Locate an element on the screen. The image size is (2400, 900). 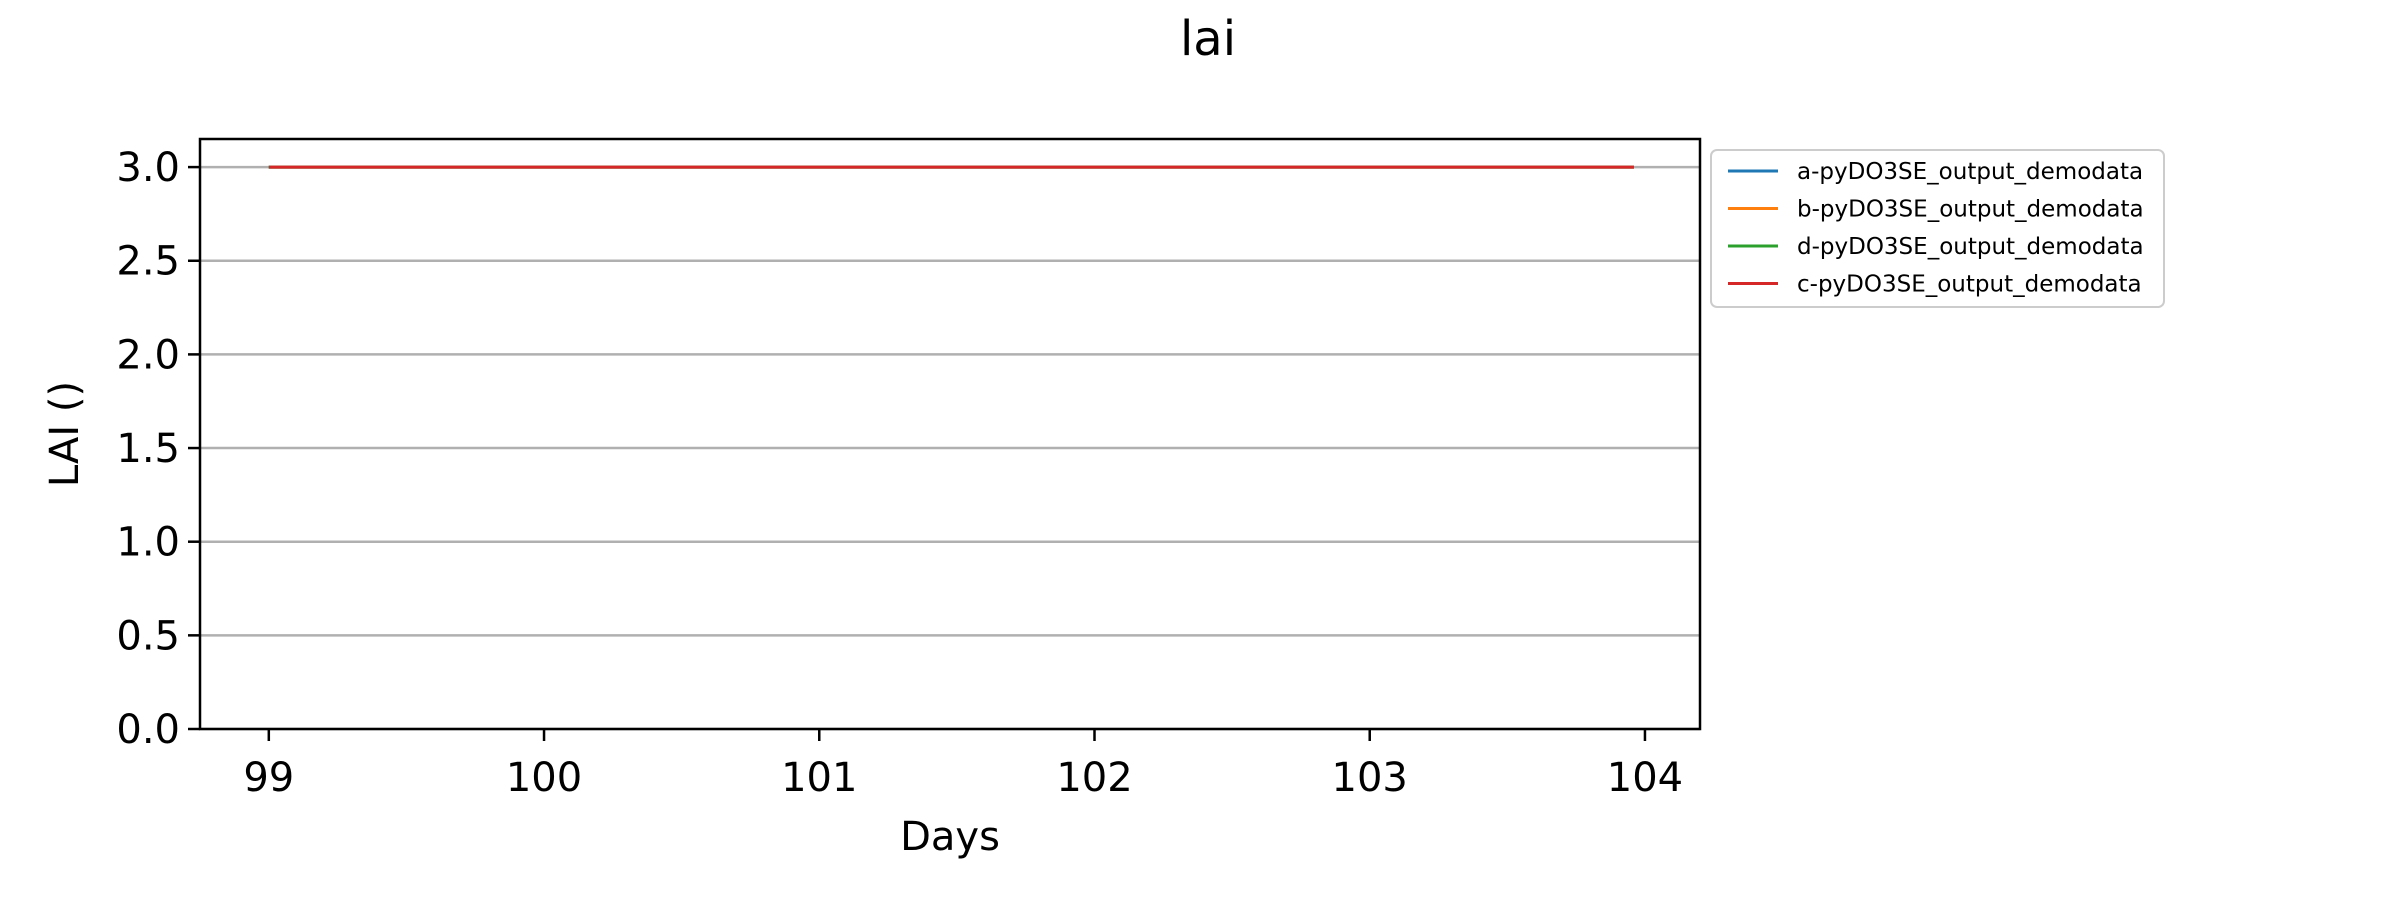
x-axis-label: Days is located at coordinates (950, 837).